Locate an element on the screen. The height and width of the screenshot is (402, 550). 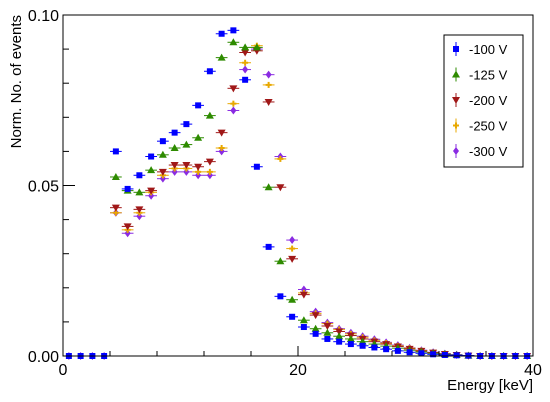
legend-entry-label: -250 V is located at coordinates (488, 126).